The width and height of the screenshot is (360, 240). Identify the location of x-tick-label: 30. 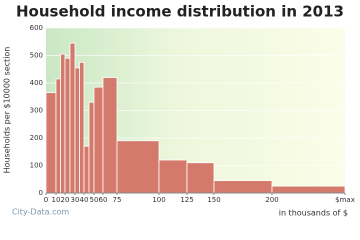
(75, 200).